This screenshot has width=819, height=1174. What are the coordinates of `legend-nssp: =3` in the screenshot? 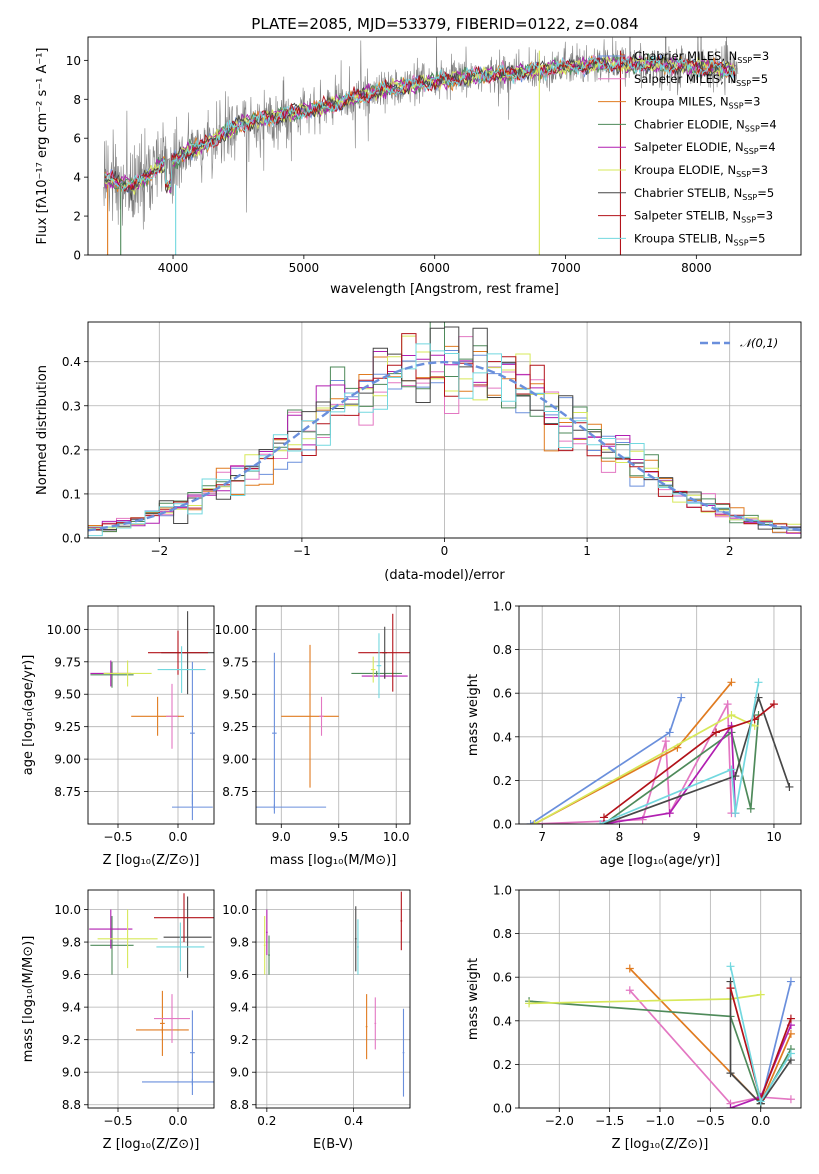 It's located at (764, 216).